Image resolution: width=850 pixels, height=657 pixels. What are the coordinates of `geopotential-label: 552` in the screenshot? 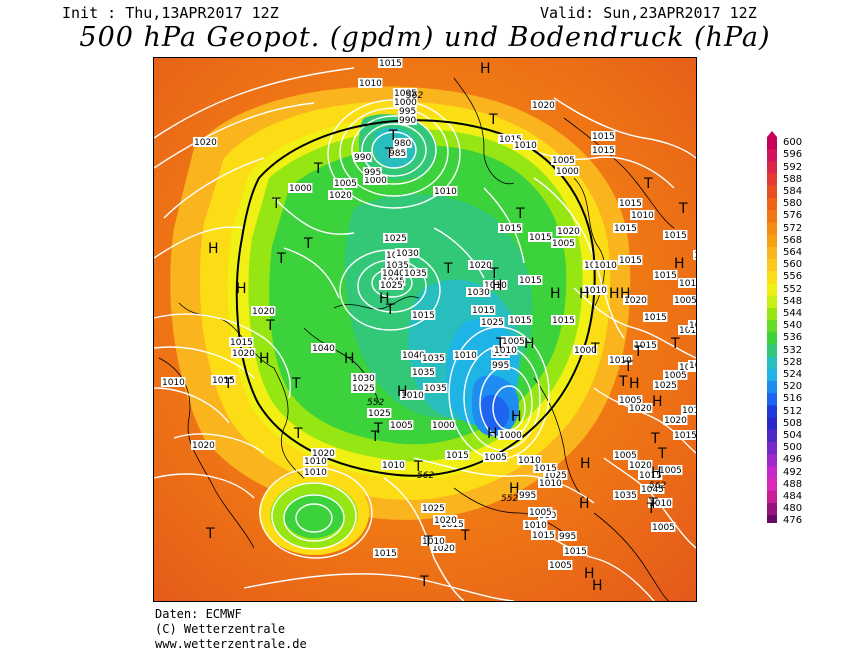 It's located at (375, 403).